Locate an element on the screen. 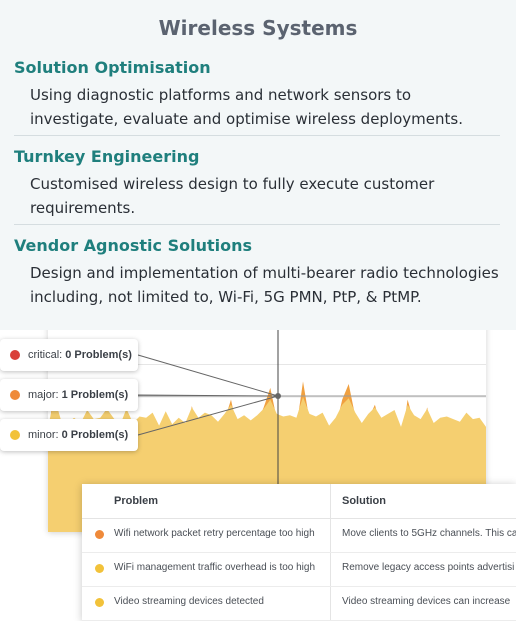 The height and width of the screenshot is (621, 516). solution-text: Video streaming devices can increase is located at coordinates (426, 601).